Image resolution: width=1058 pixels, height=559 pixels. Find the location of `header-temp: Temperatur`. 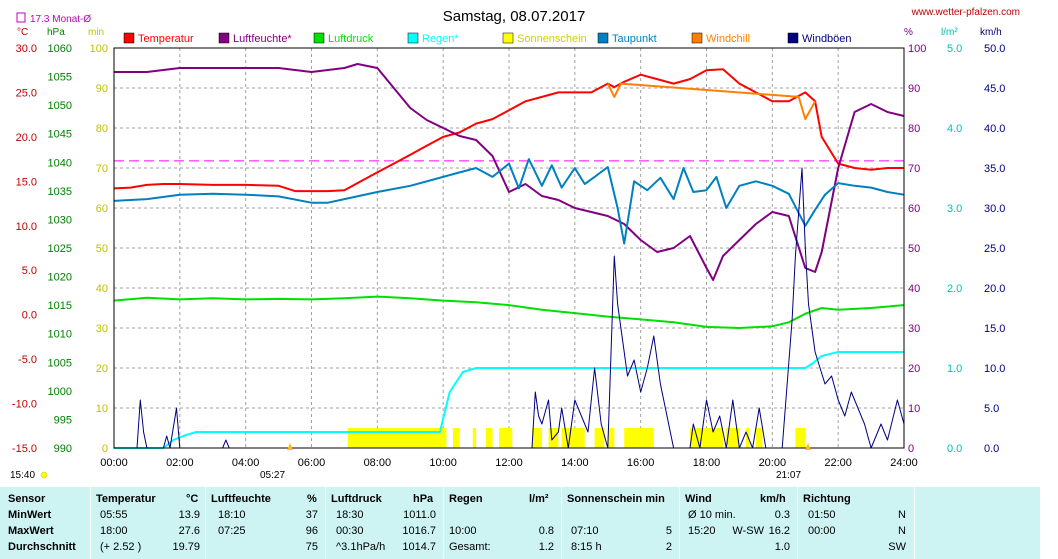

header-temp: Temperatur is located at coordinates (126, 499).